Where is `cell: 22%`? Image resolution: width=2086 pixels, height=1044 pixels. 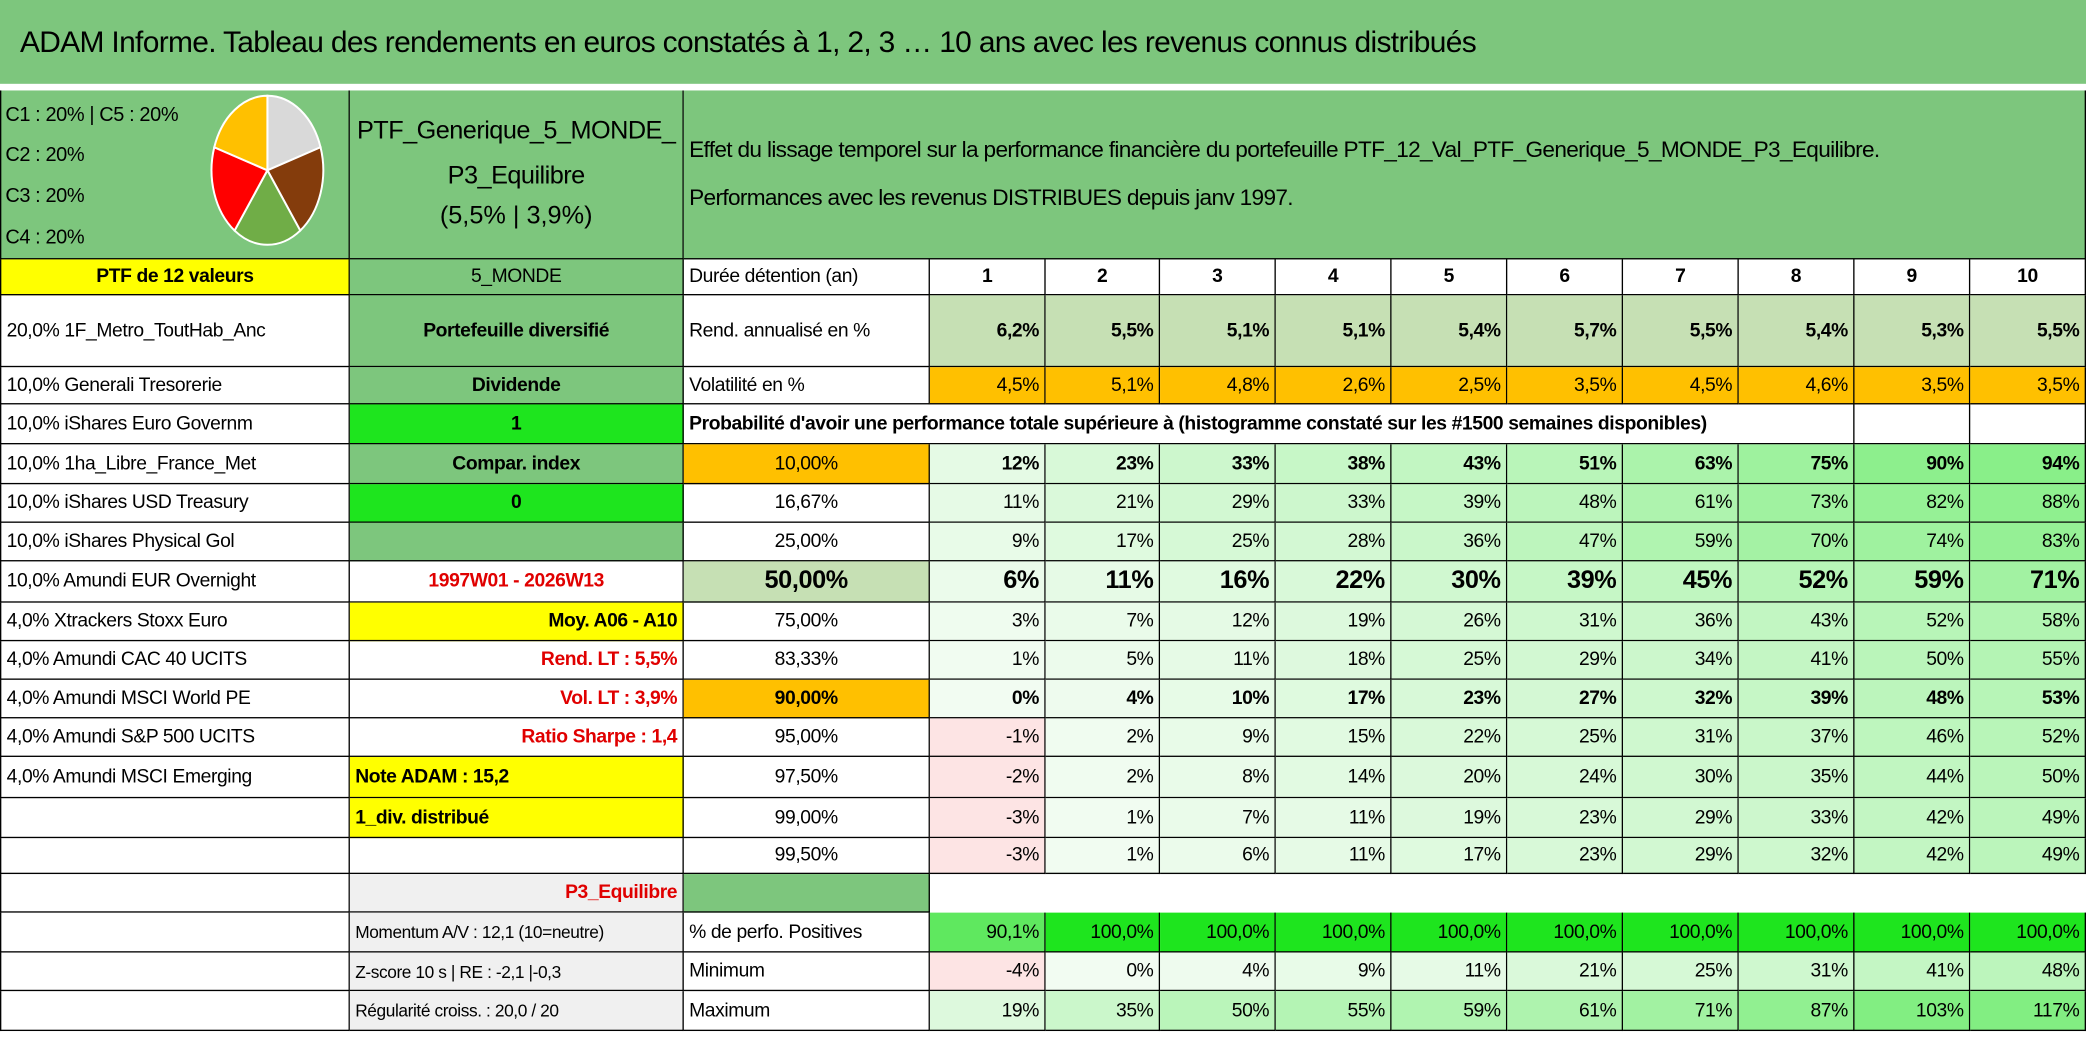
cell: 22% is located at coordinates (1333, 582).